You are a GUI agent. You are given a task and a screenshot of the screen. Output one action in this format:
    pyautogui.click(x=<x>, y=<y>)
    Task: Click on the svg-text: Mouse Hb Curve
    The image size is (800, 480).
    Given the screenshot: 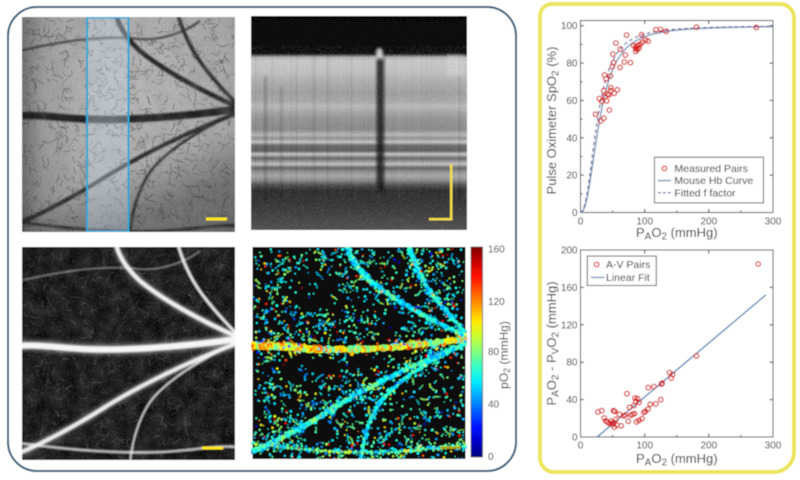 What is the action you would take?
    pyautogui.click(x=713, y=181)
    